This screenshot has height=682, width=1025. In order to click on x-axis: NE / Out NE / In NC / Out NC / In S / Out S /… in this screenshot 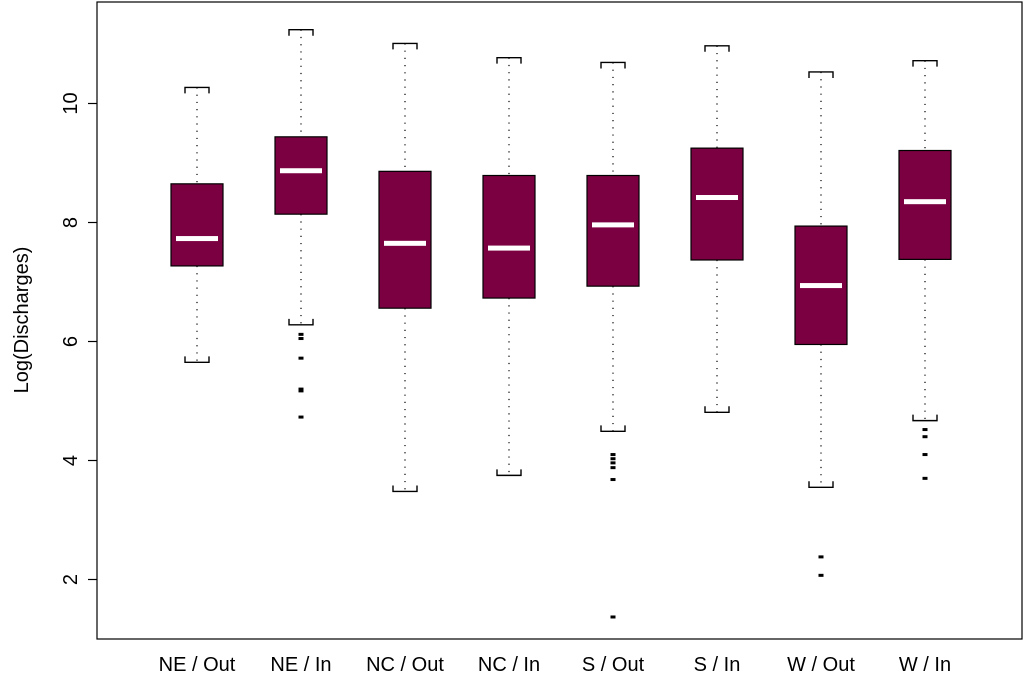, I will do `click(555, 665)`.